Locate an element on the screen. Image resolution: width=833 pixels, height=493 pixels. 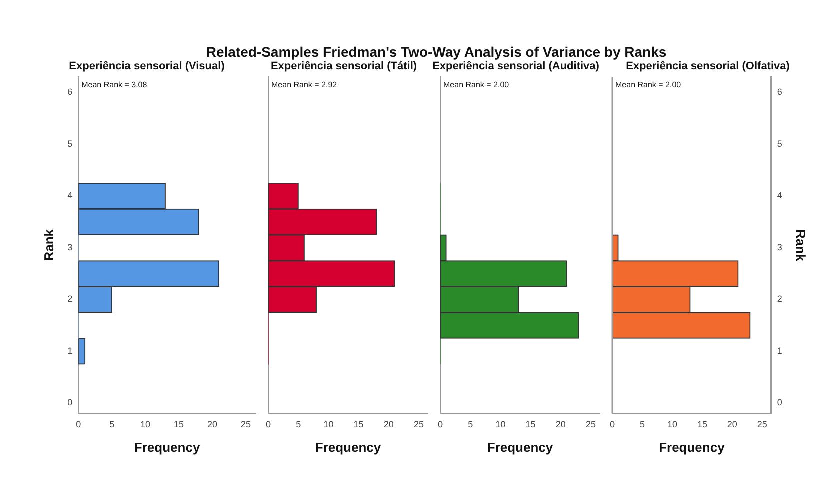
annotation: Mean Rank = 2.92 is located at coordinates (305, 85).